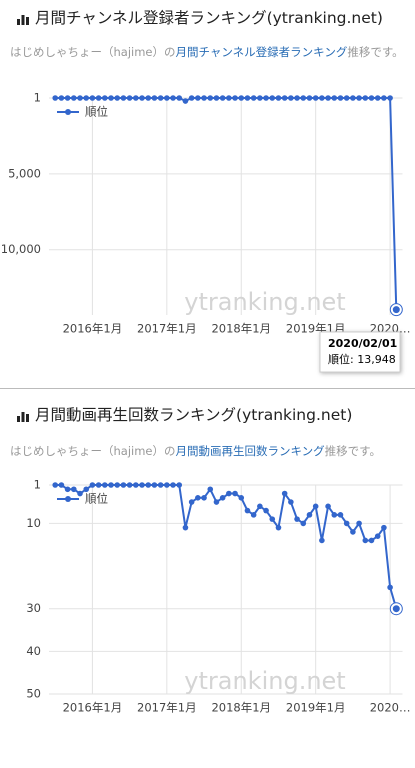 This screenshot has height=768, width=415. I want to click on desc-link: 月間動画再生回数ランキング, so click(250, 451).